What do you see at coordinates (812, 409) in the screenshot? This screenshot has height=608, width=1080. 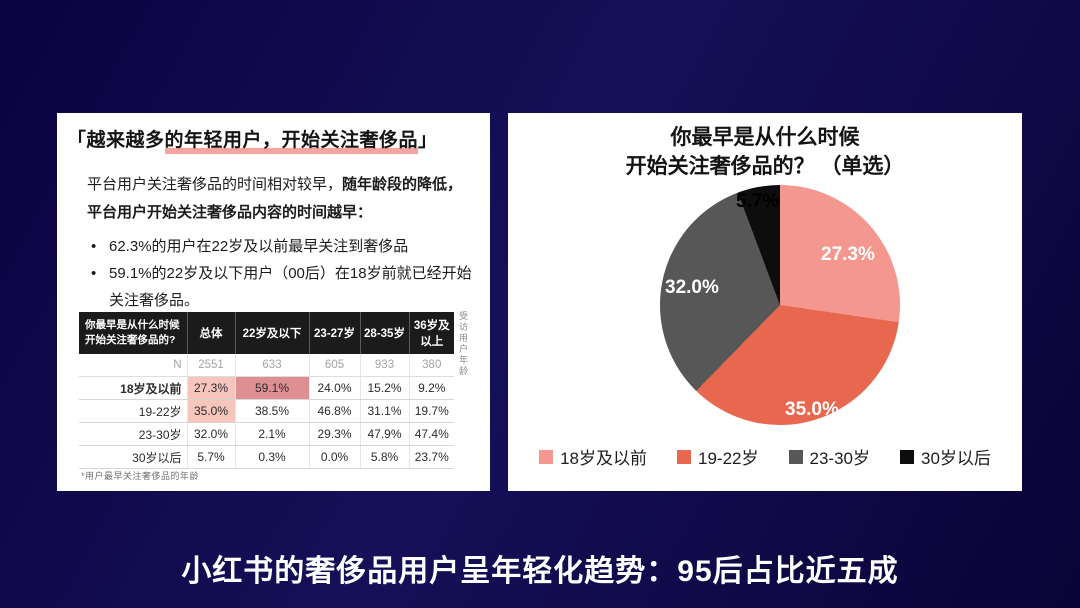 I see `pie-label-19-22: 35.0%` at bounding box center [812, 409].